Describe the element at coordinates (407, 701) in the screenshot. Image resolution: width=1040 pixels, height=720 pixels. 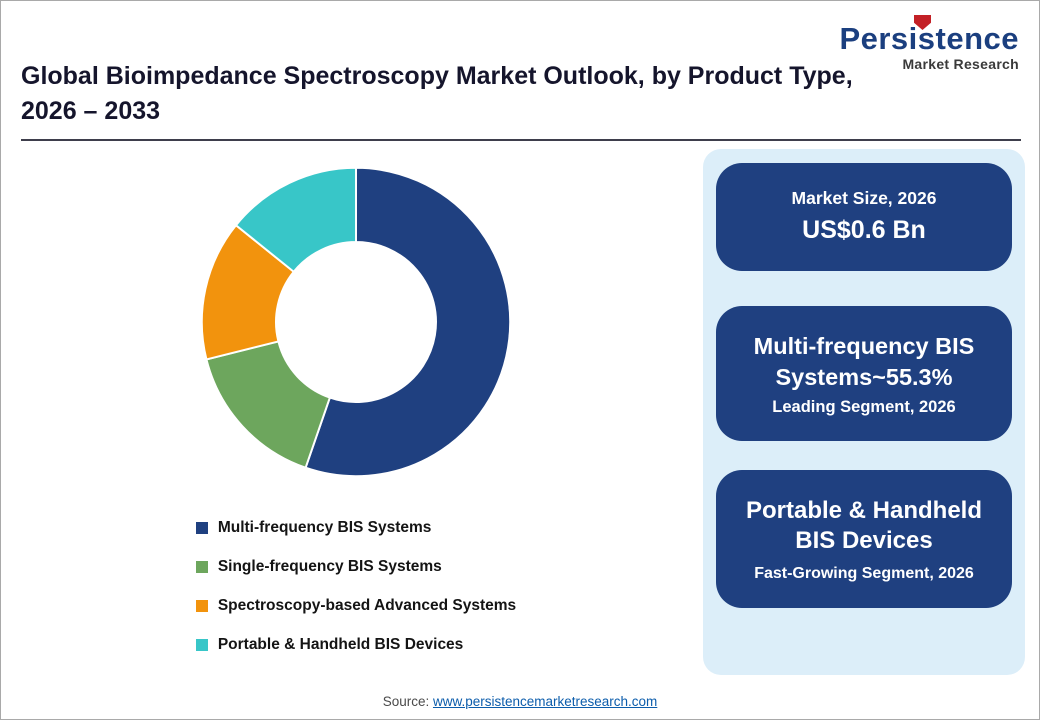
I see `source-label: Source:` at that location.